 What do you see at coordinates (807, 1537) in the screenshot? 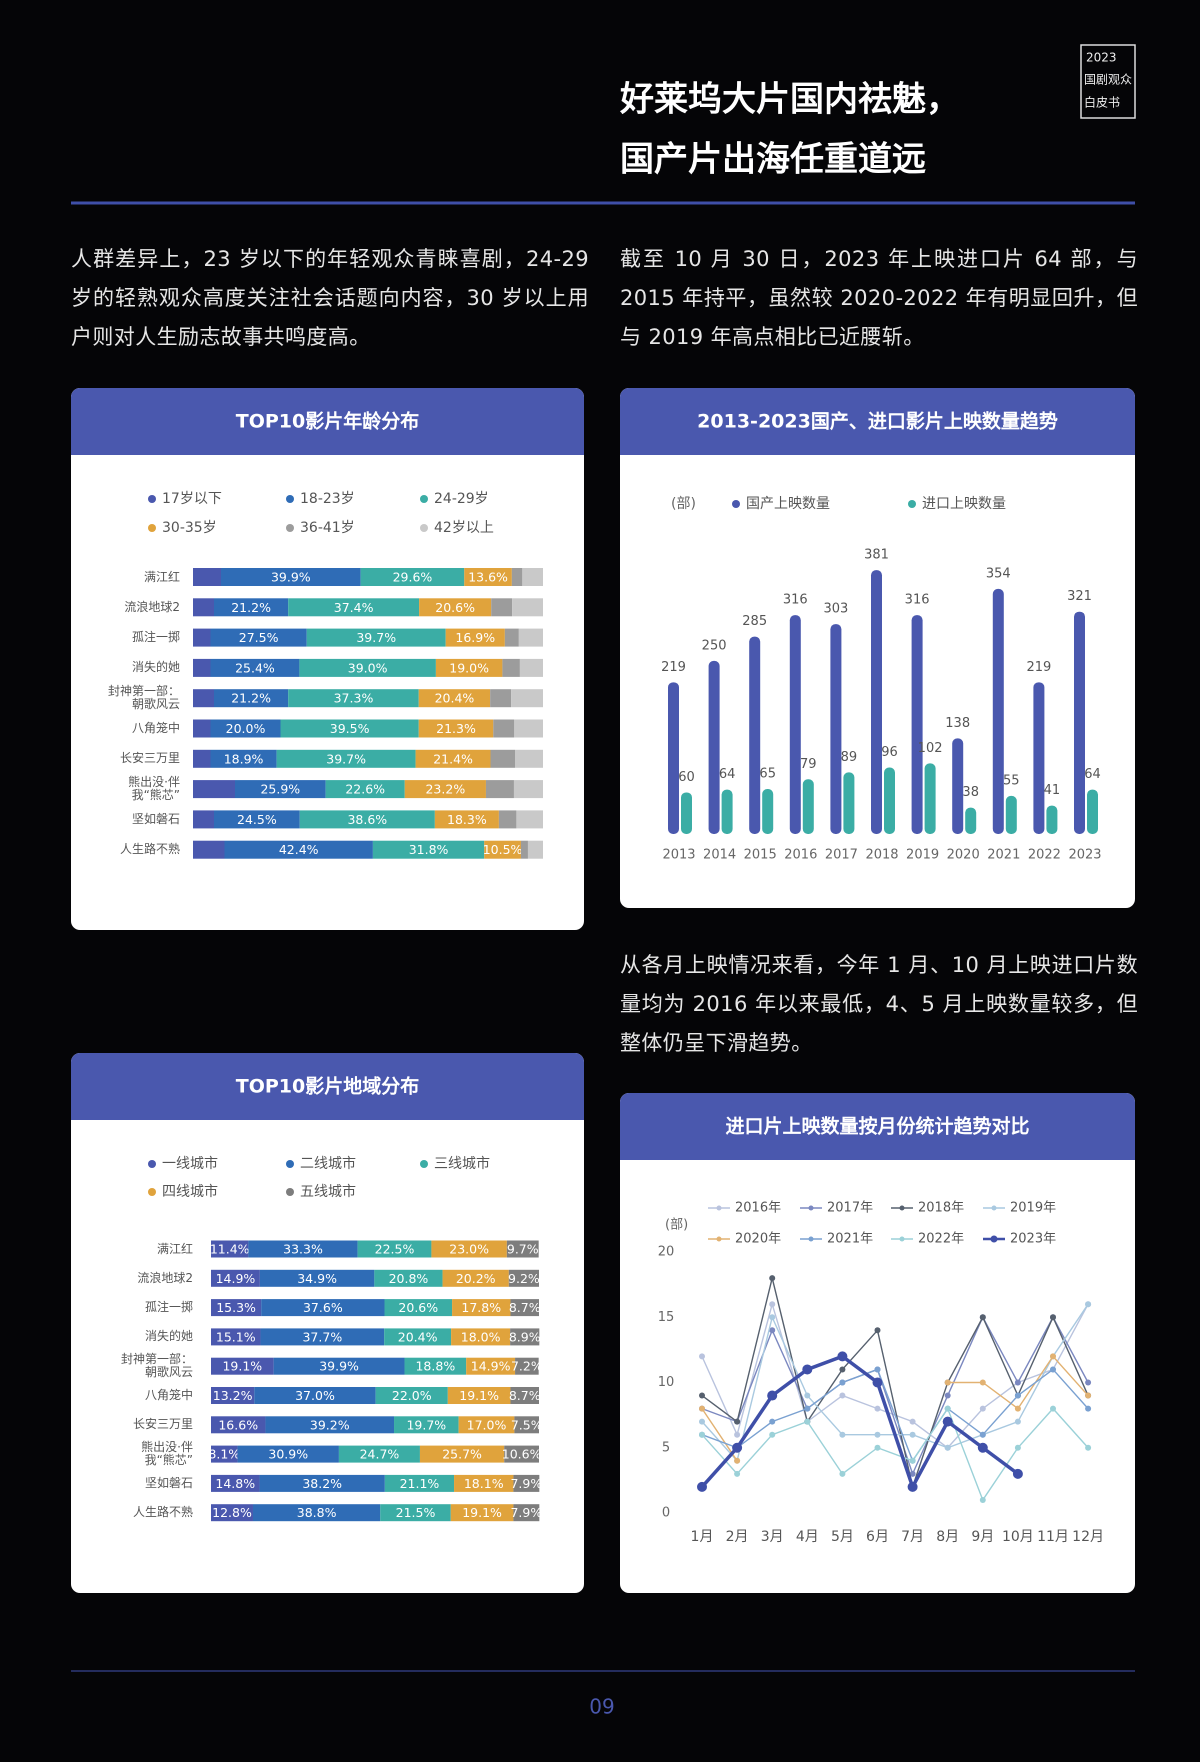
I see `x-tick-label: 4月` at bounding box center [807, 1537].